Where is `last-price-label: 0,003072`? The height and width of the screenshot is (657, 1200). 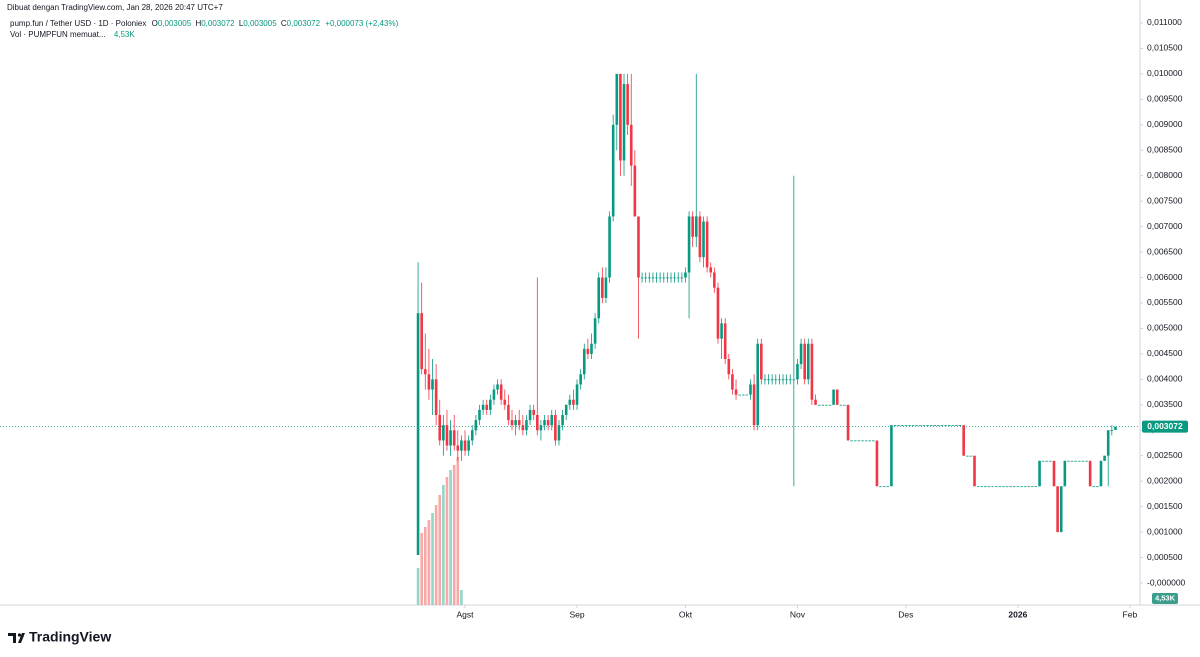 last-price-label: 0,003072 is located at coordinates (1165, 426).